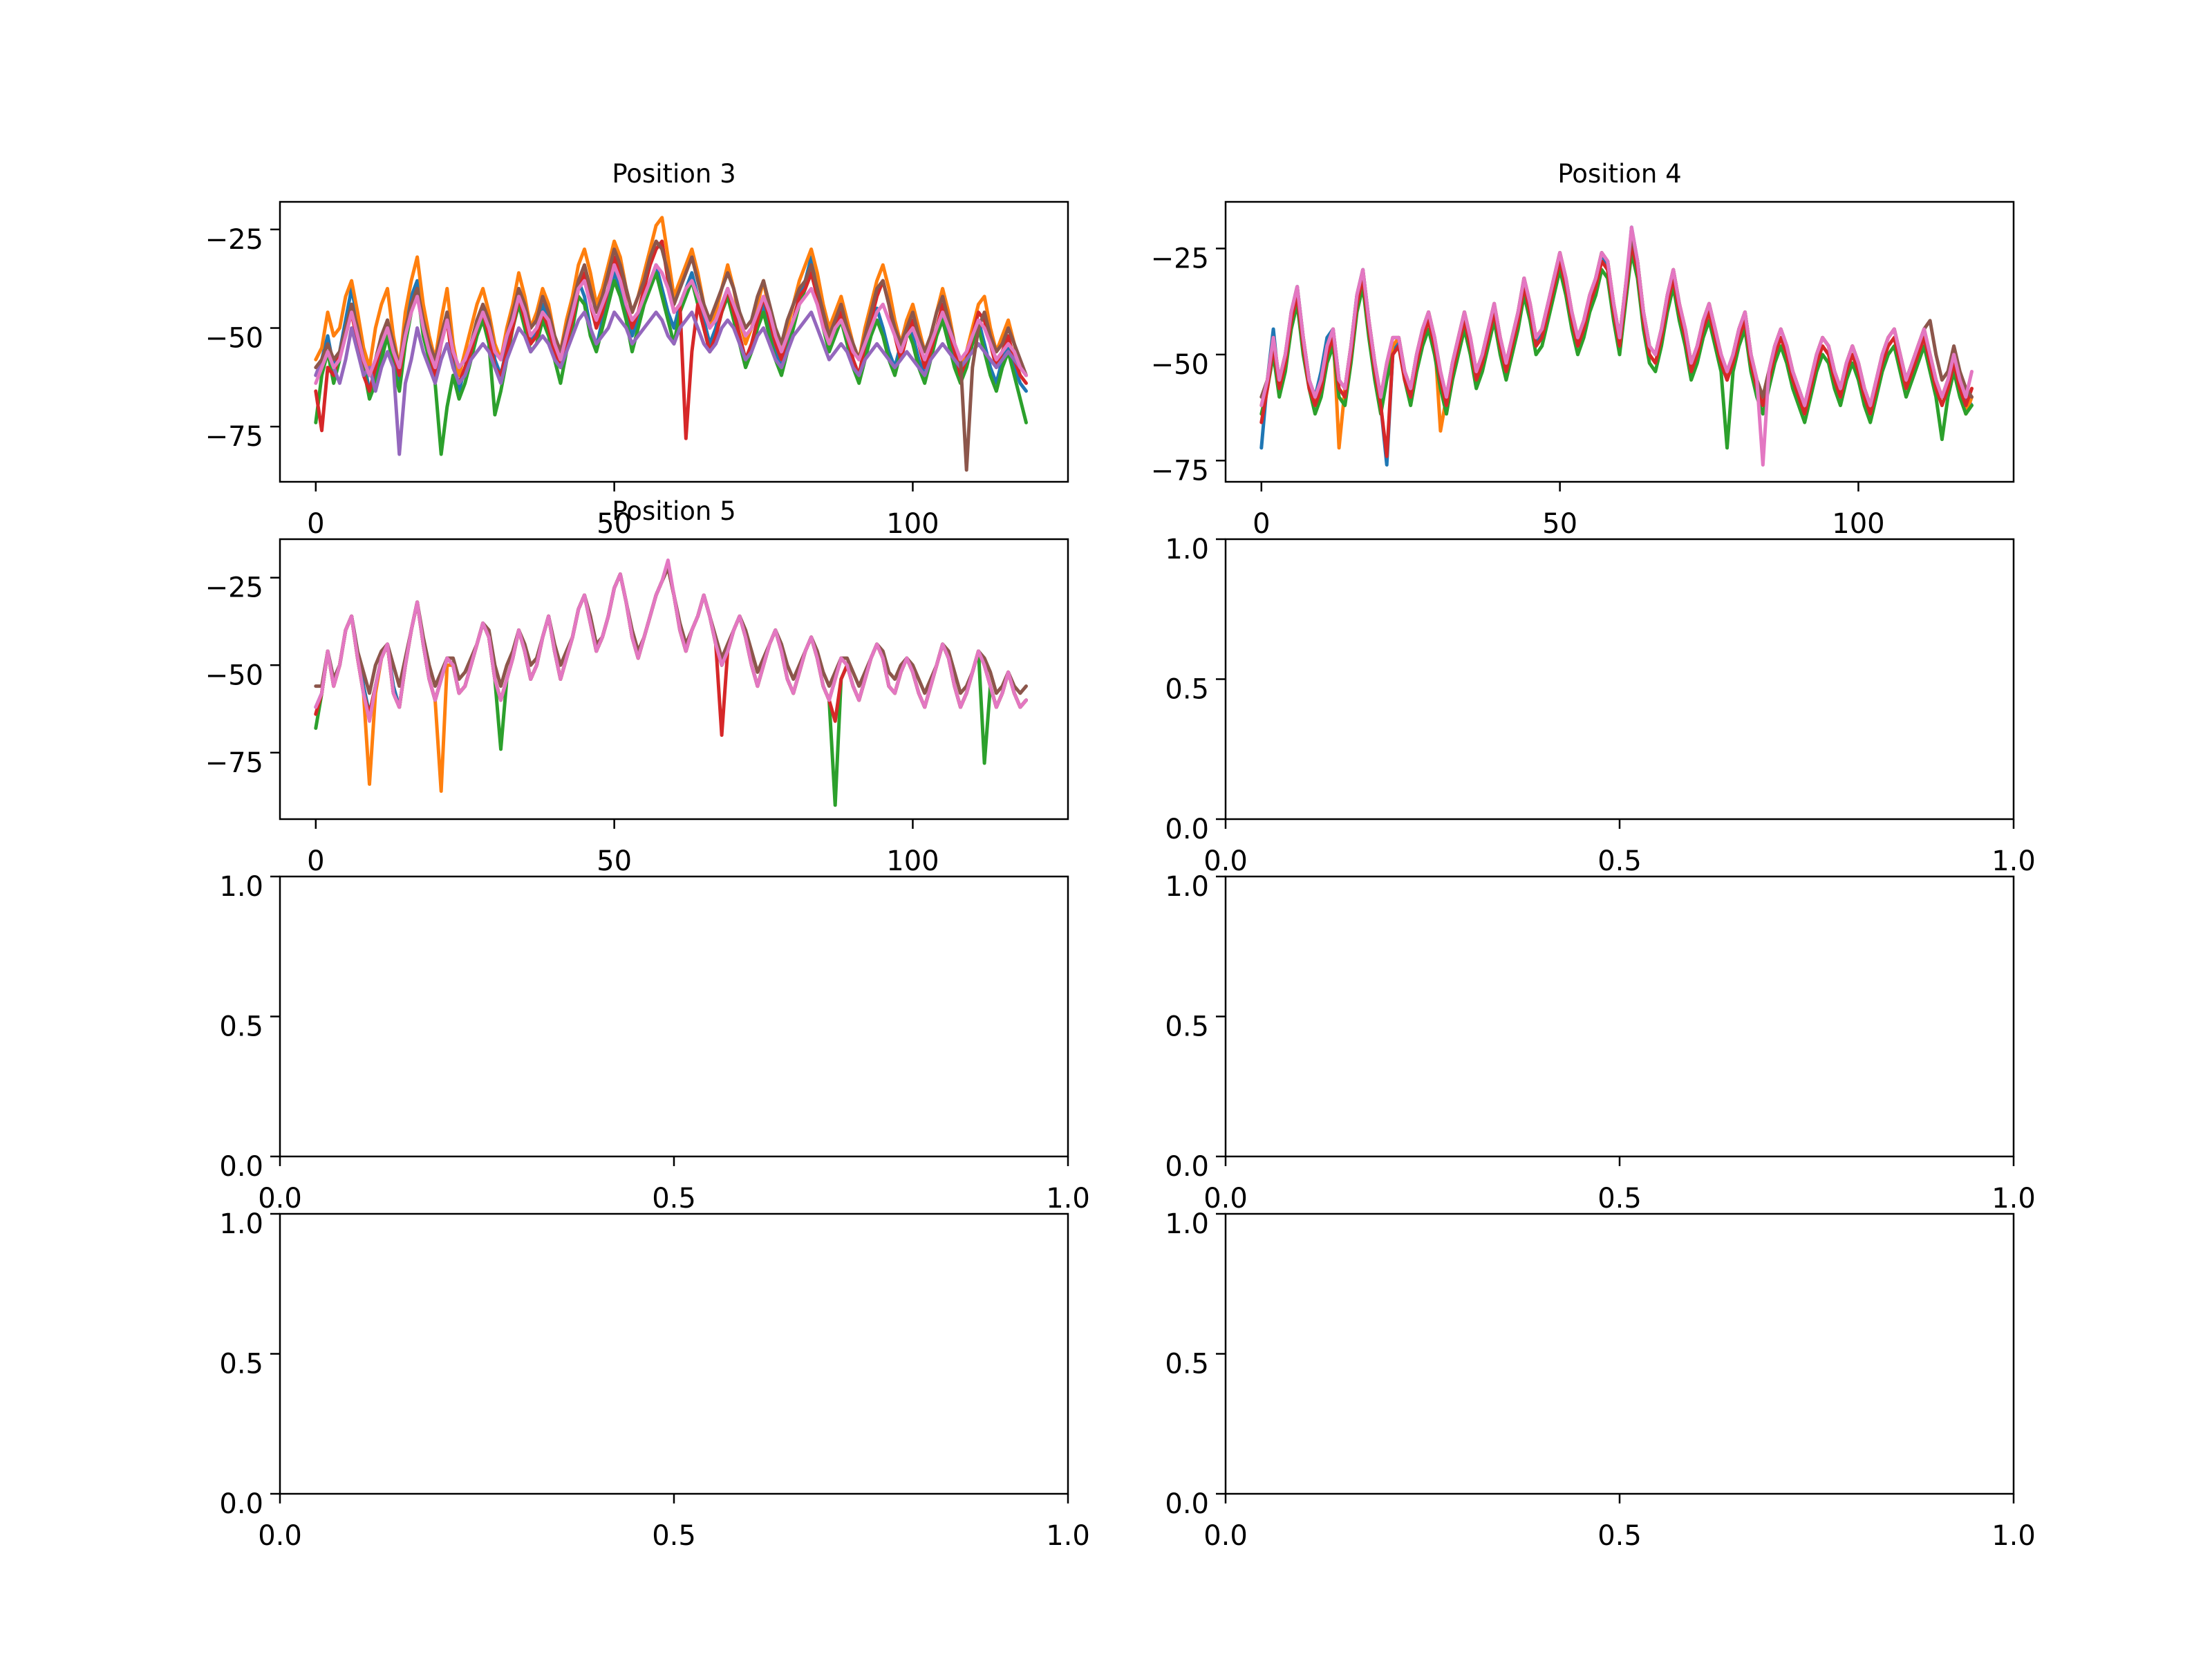  Describe the element at coordinates (234, 240) in the screenshot. I see `subplot-1-ytick-label-1: −25` at that location.